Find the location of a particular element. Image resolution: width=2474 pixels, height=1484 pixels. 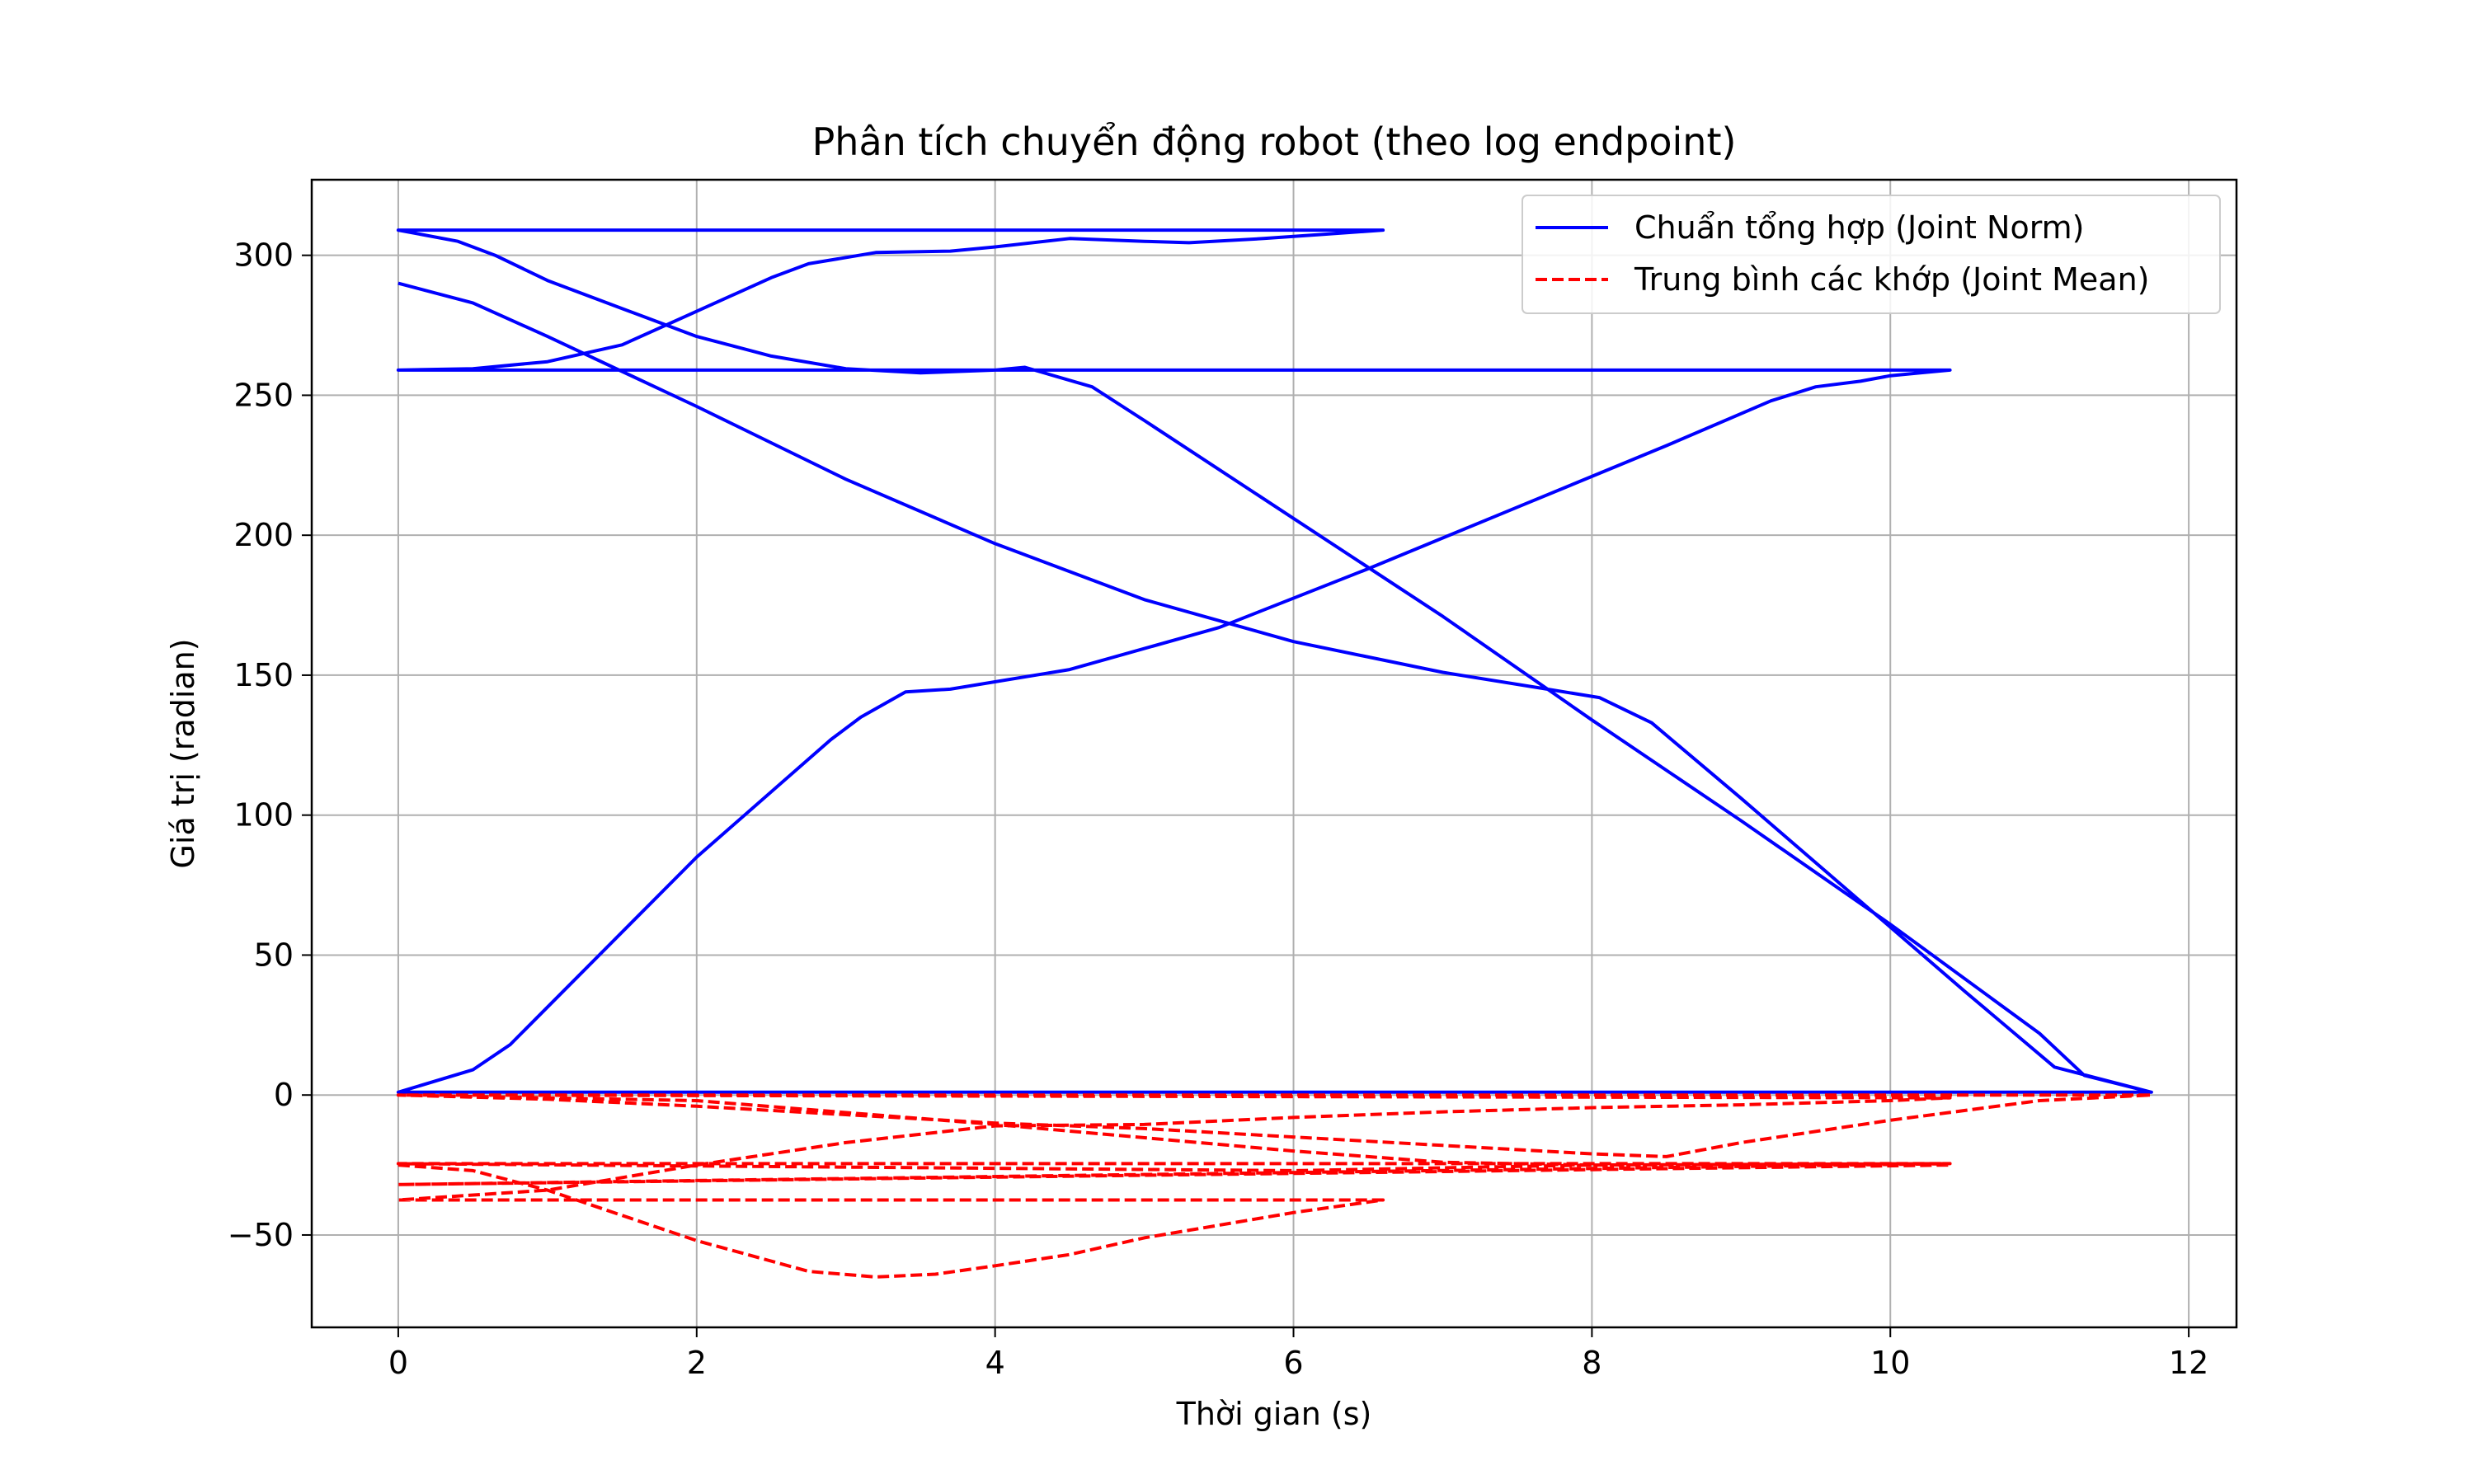

x-tick-label: 8 is located at coordinates (1592, 1363).